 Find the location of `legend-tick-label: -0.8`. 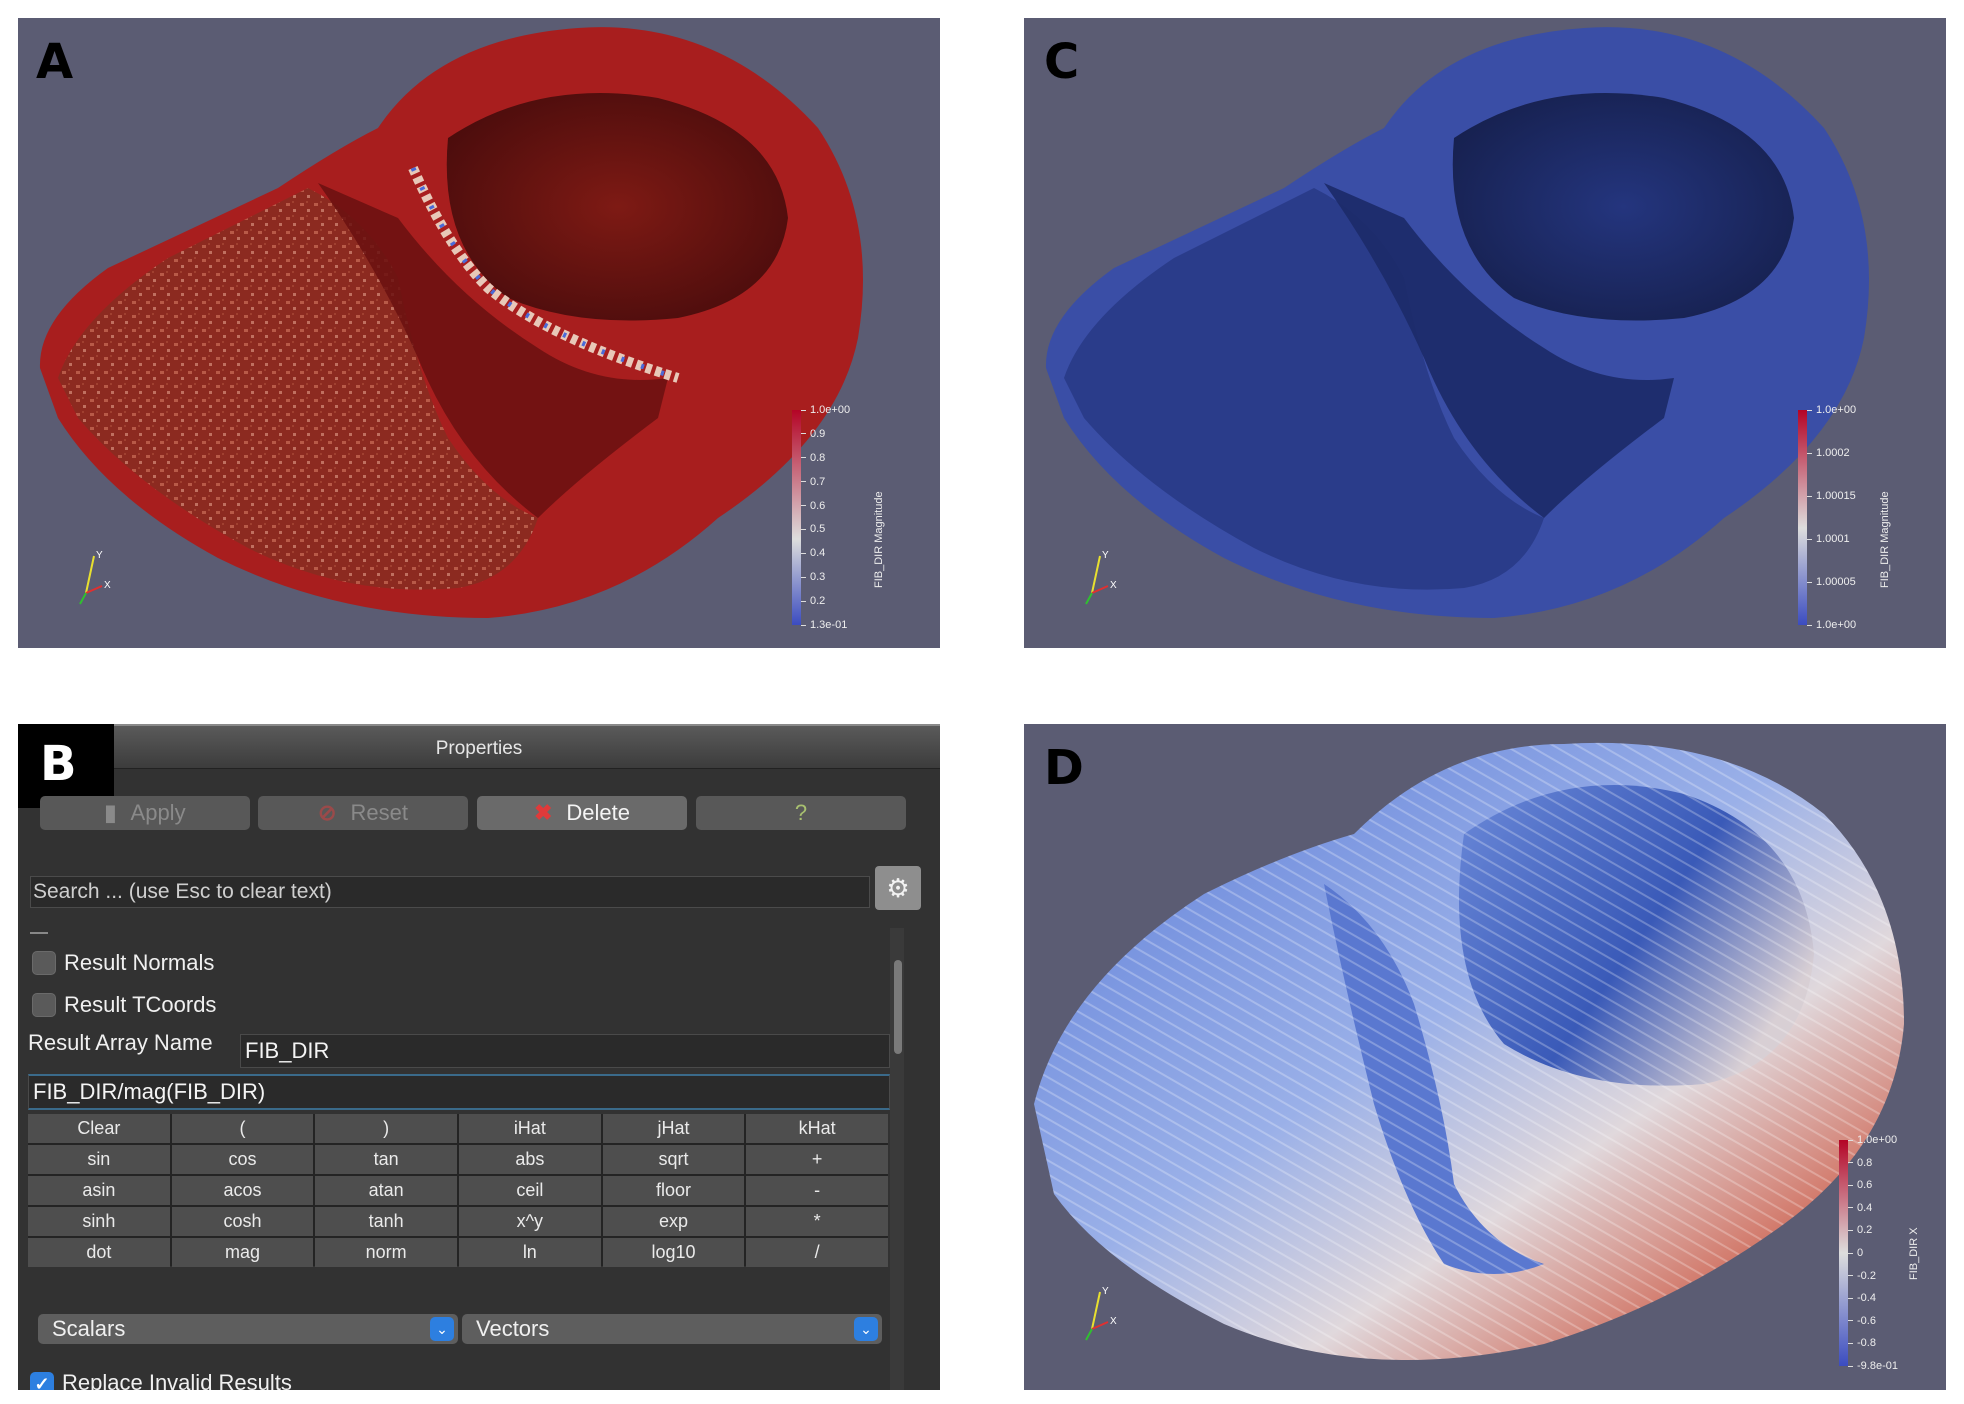

legend-tick-label: -0.8 is located at coordinates (1862, 1343).